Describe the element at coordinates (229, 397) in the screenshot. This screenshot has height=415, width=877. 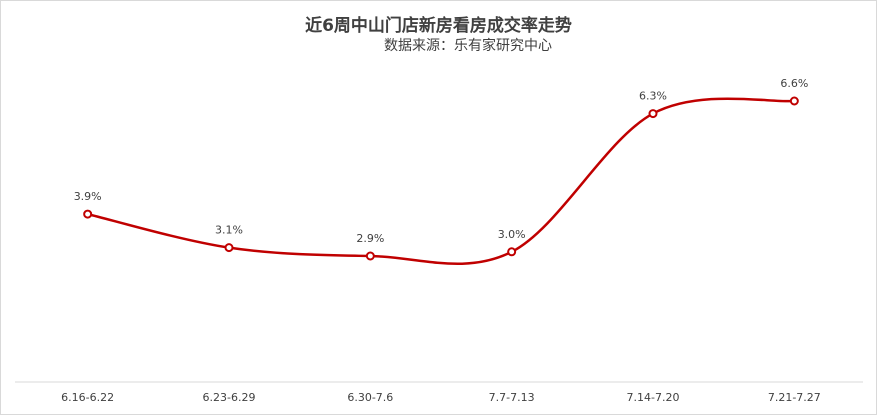
I see `x-tick-label: 6.23-6.29` at that location.